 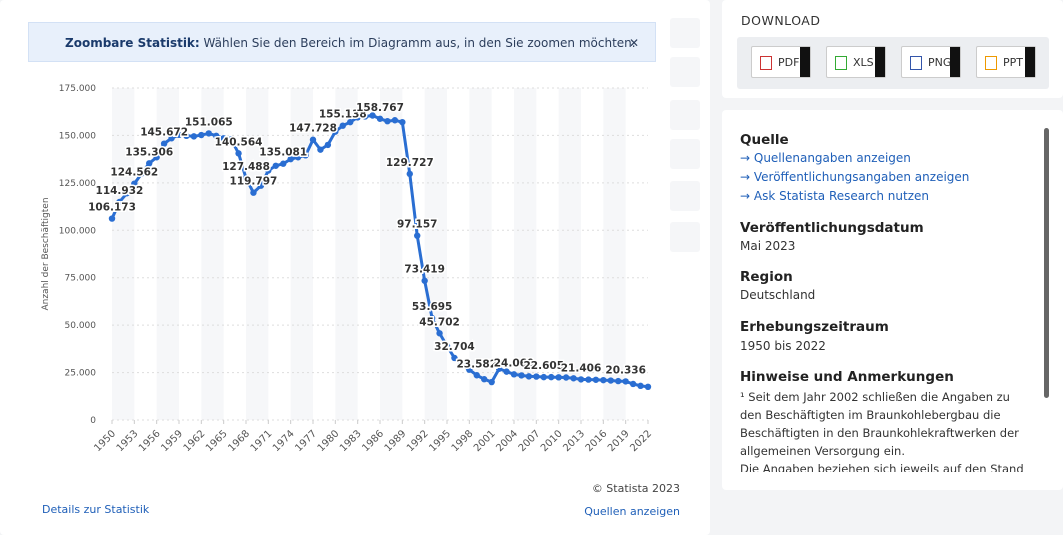 What do you see at coordinates (463, 441) in the screenshot?
I see `x-tick-label: 1998` at bounding box center [463, 441].